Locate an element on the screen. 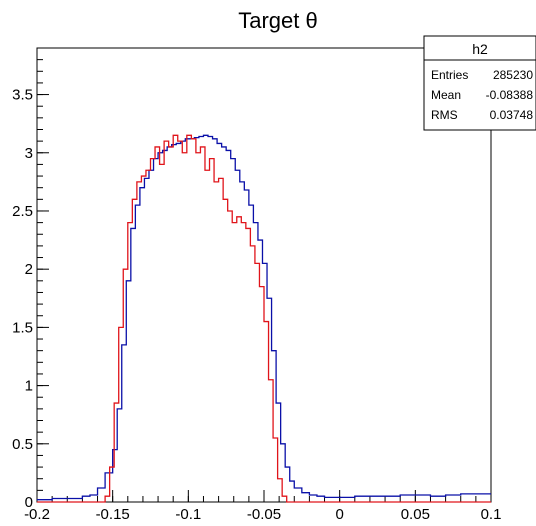  x-tick-label: 0.05 is located at coordinates (415, 514).